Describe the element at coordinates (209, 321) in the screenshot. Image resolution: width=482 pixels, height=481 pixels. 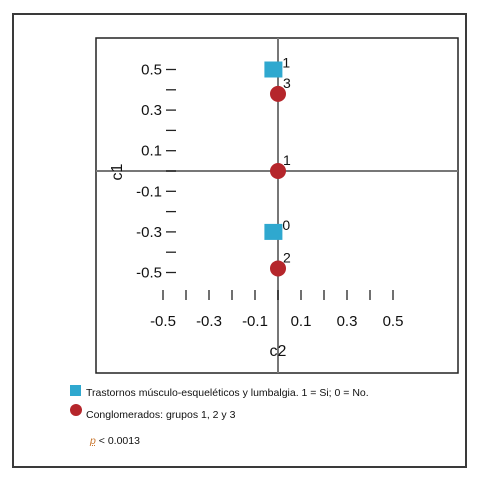
I see `x-tick-label: -0.3` at that location.